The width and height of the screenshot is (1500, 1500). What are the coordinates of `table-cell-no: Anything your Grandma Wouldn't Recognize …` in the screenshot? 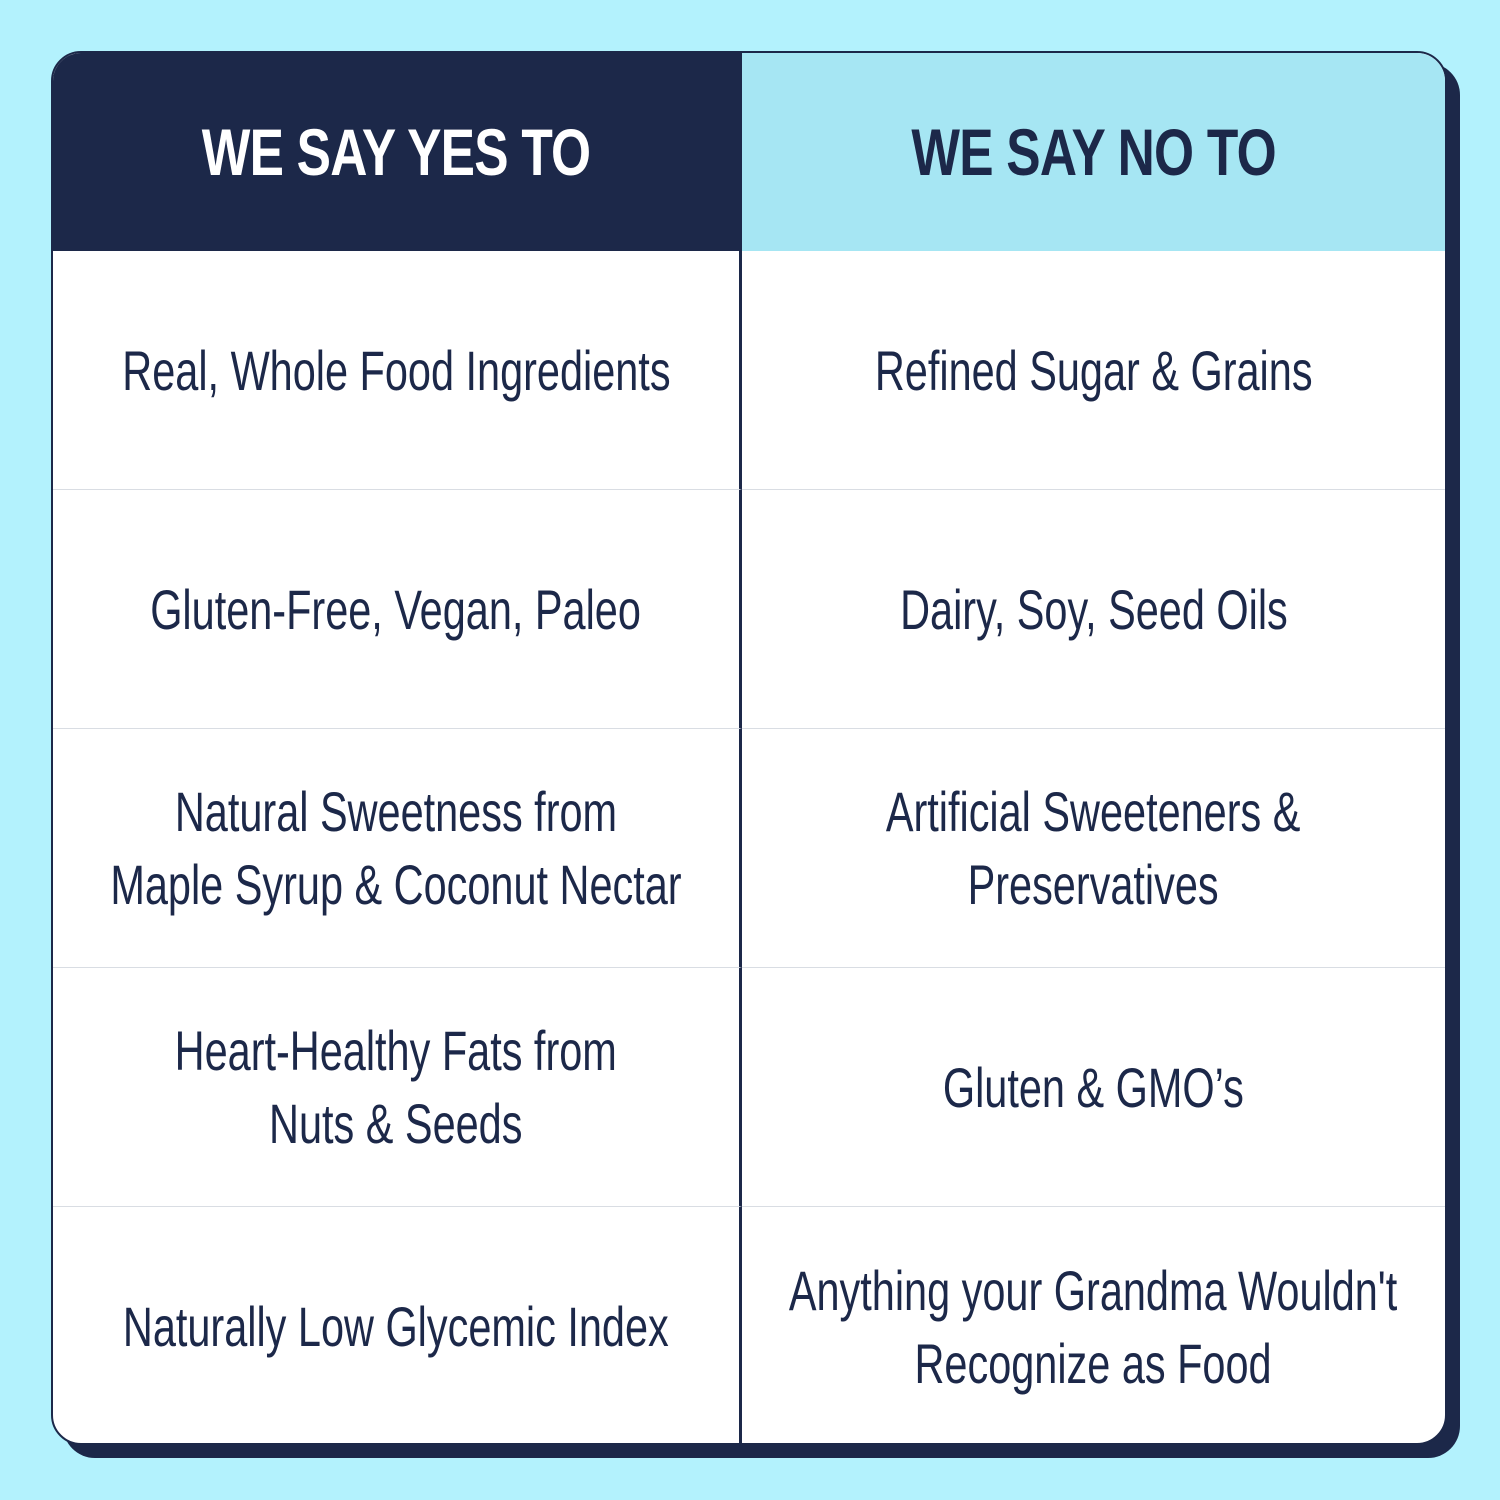 It's located at (1093, 1325).